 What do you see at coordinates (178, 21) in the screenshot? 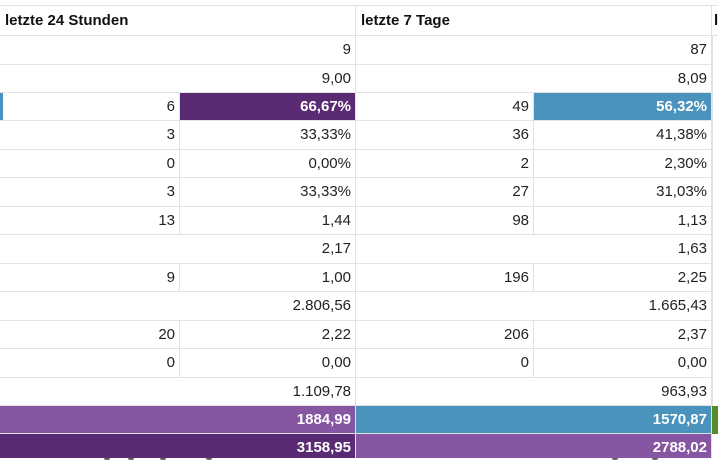
I see `header-last-24-hours: letzte 24 Stunden` at bounding box center [178, 21].